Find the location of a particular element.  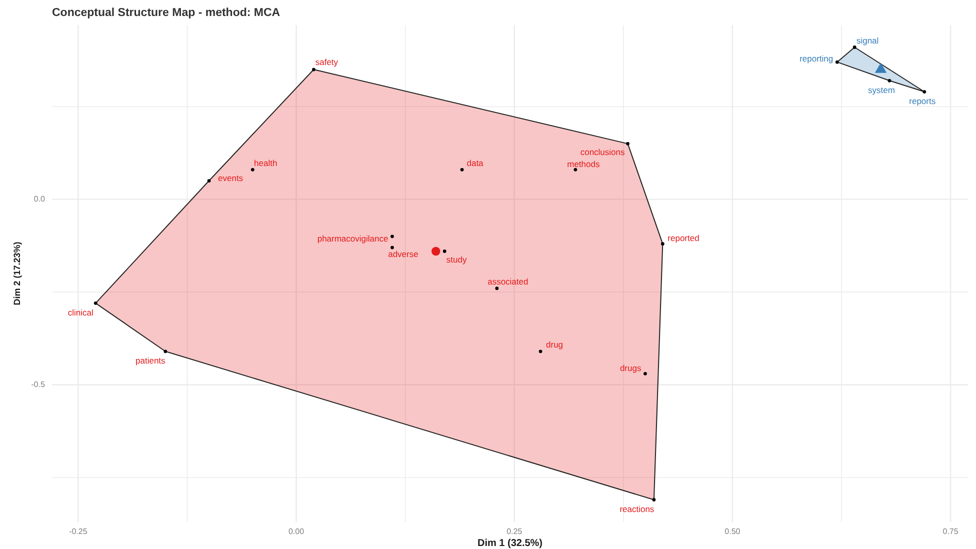

data-label: drug is located at coordinates (555, 345).